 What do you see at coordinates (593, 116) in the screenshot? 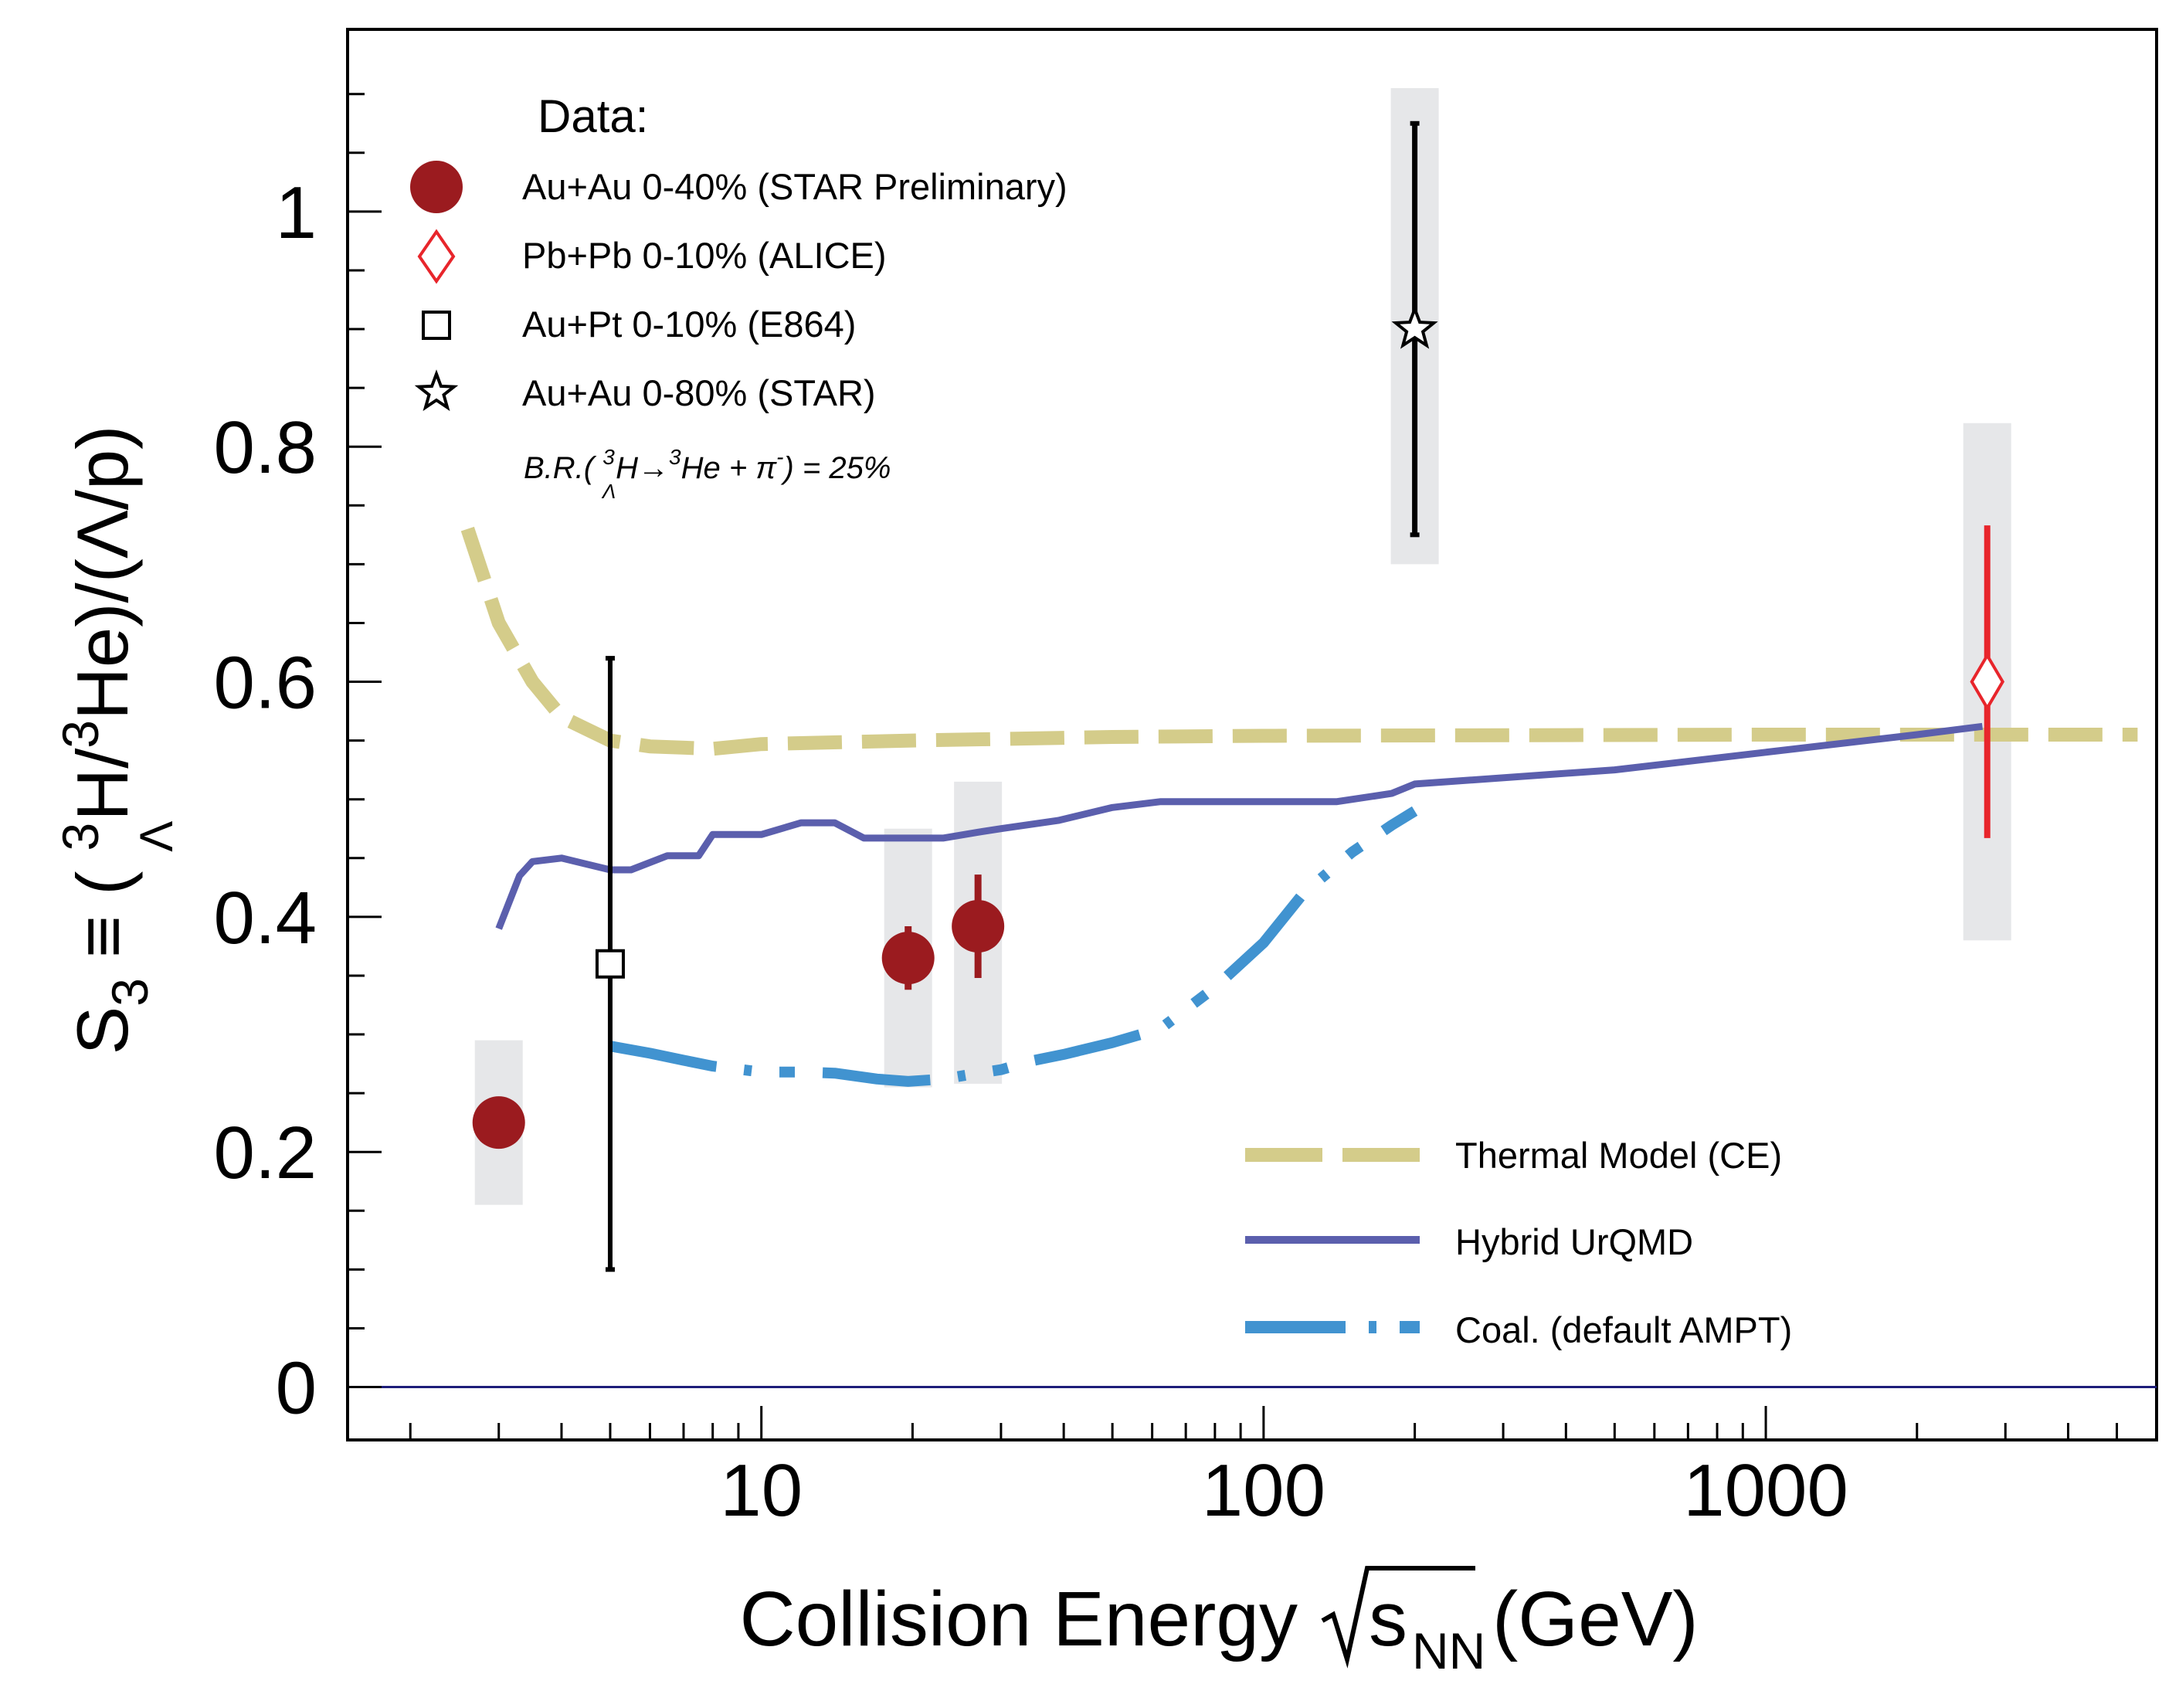
I see `legend-title: Data:` at bounding box center [593, 116].